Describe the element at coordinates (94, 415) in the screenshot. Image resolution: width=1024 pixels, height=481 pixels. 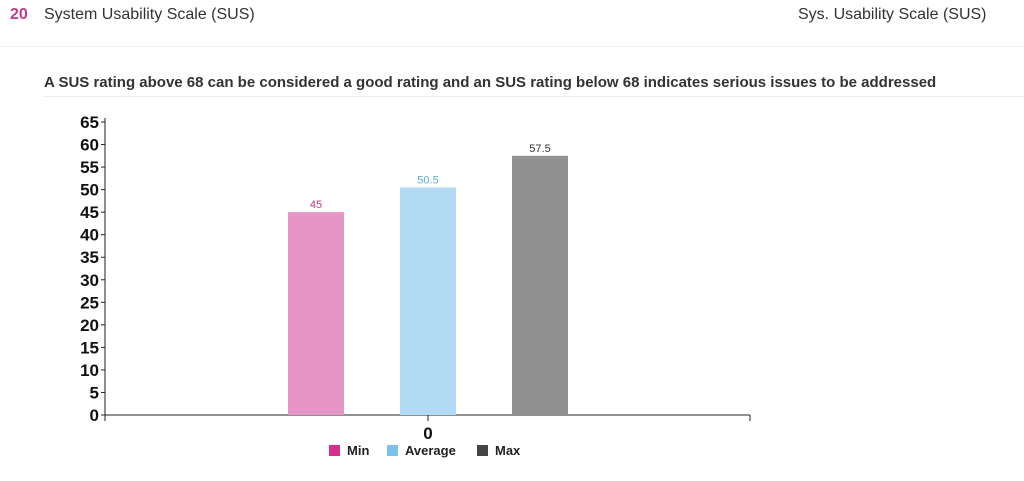
I see `y-tick-label: 0` at that location.